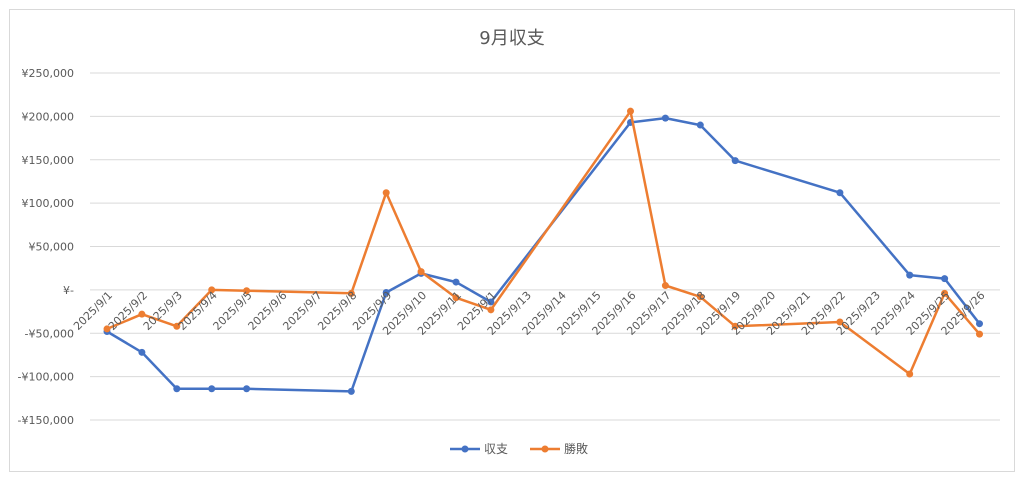 The height and width of the screenshot is (482, 1023). Describe the element at coordinates (49, 333) in the screenshot. I see `y-tick-label: -¥50,000` at that location.